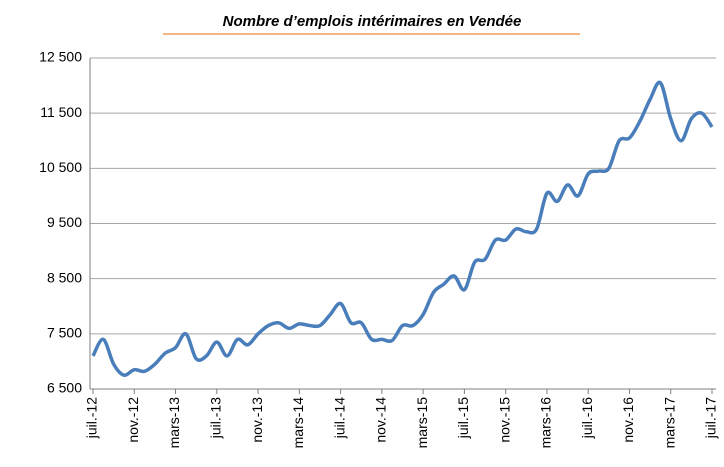  What do you see at coordinates (504, 420) in the screenshot?
I see `x-tick-label: nov.-15` at bounding box center [504, 420].